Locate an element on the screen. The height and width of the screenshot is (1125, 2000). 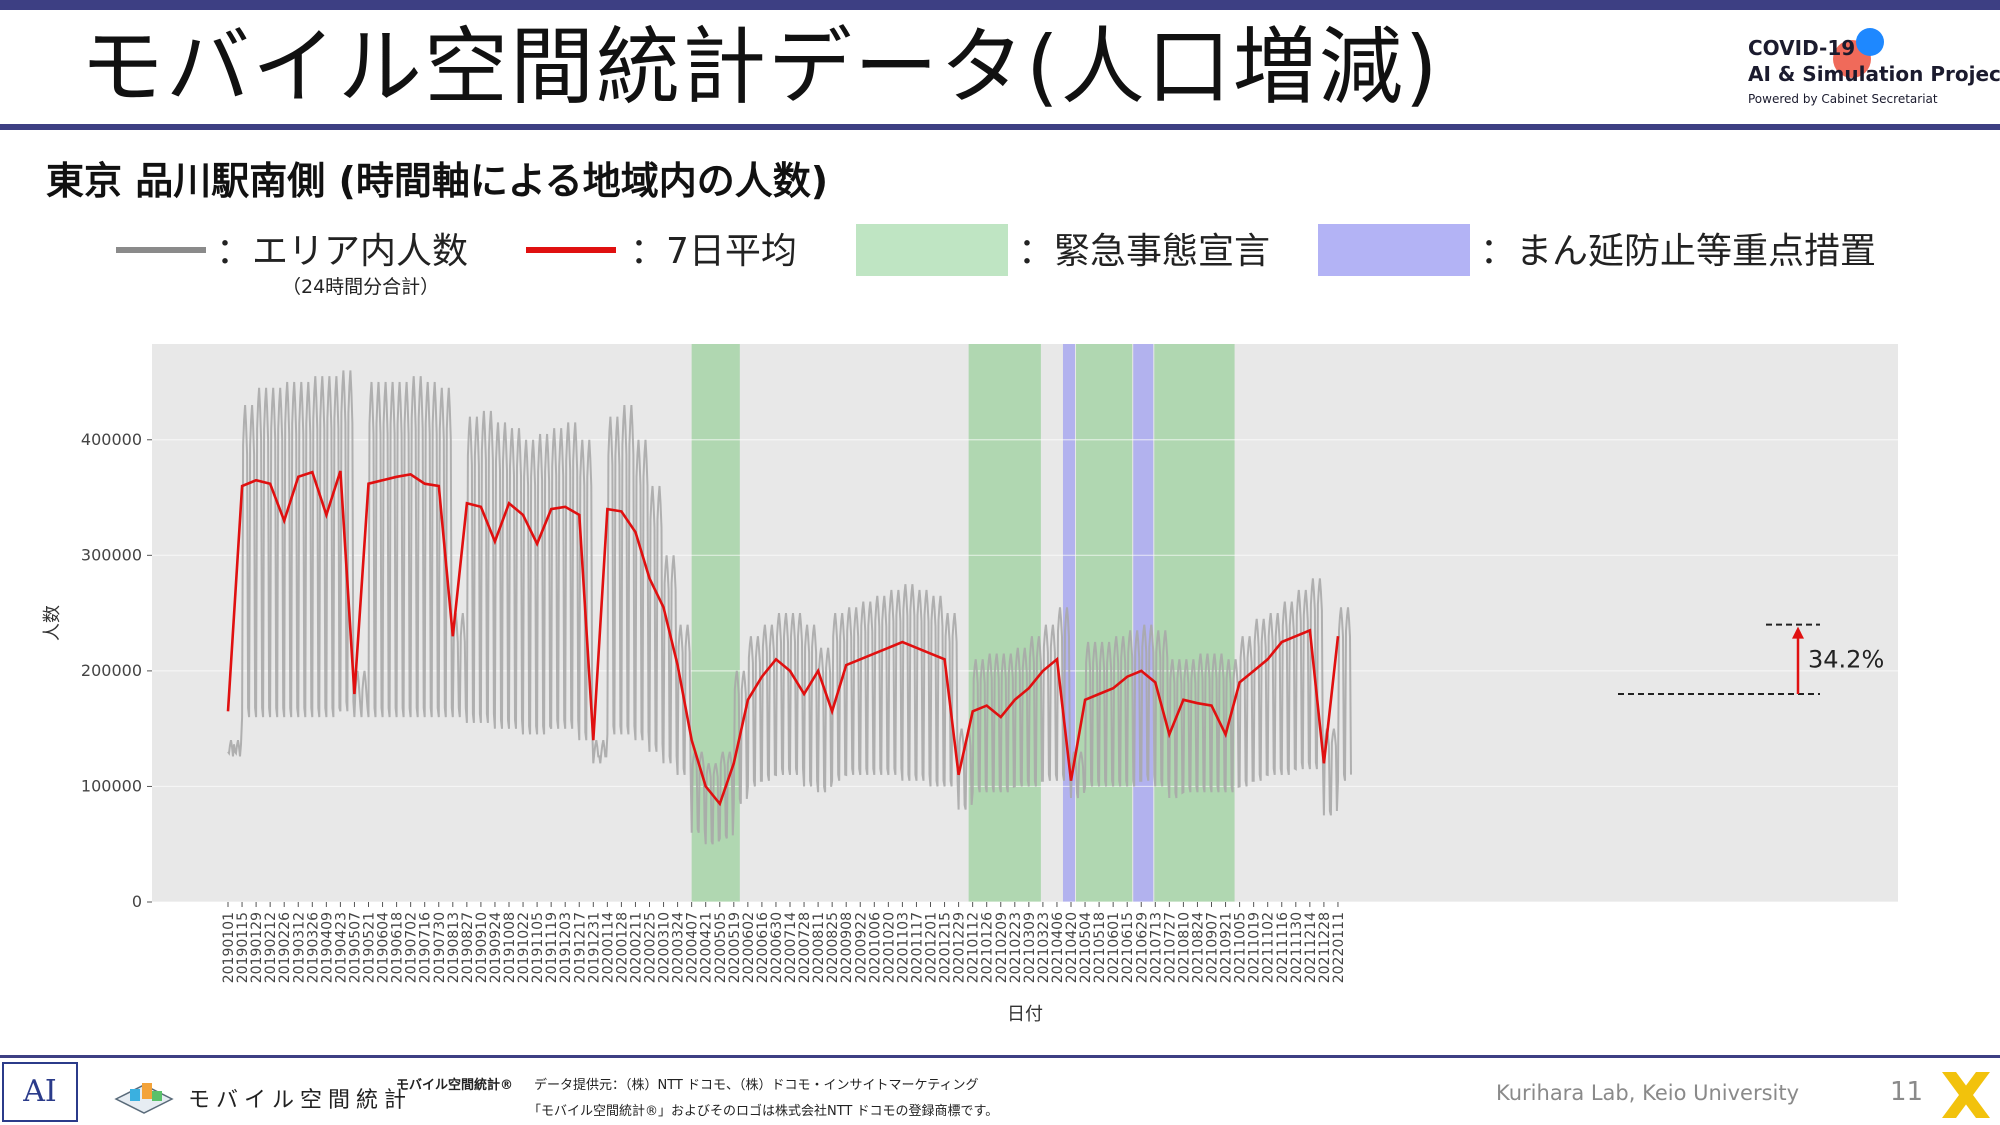
annotation-arrow-head is located at coordinates (1798, 632).